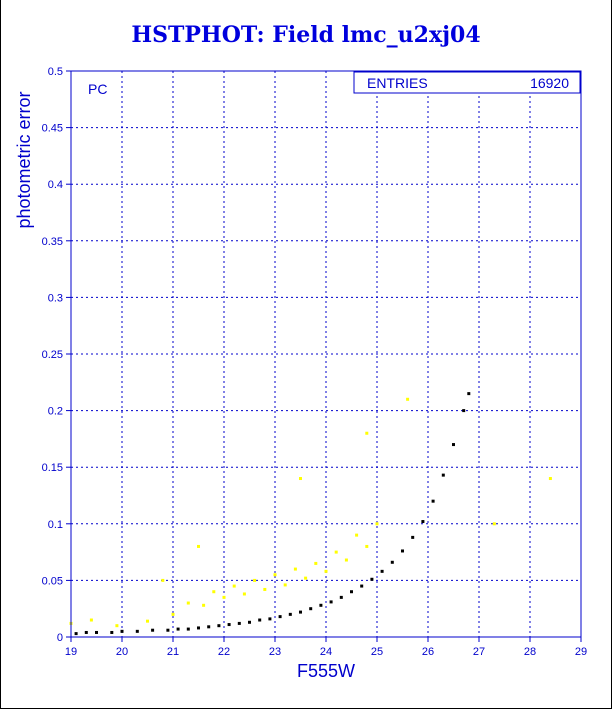 Image resolution: width=612 pixels, height=709 pixels. Describe the element at coordinates (479, 652) in the screenshot. I see `x-tick-label: 27` at that location.